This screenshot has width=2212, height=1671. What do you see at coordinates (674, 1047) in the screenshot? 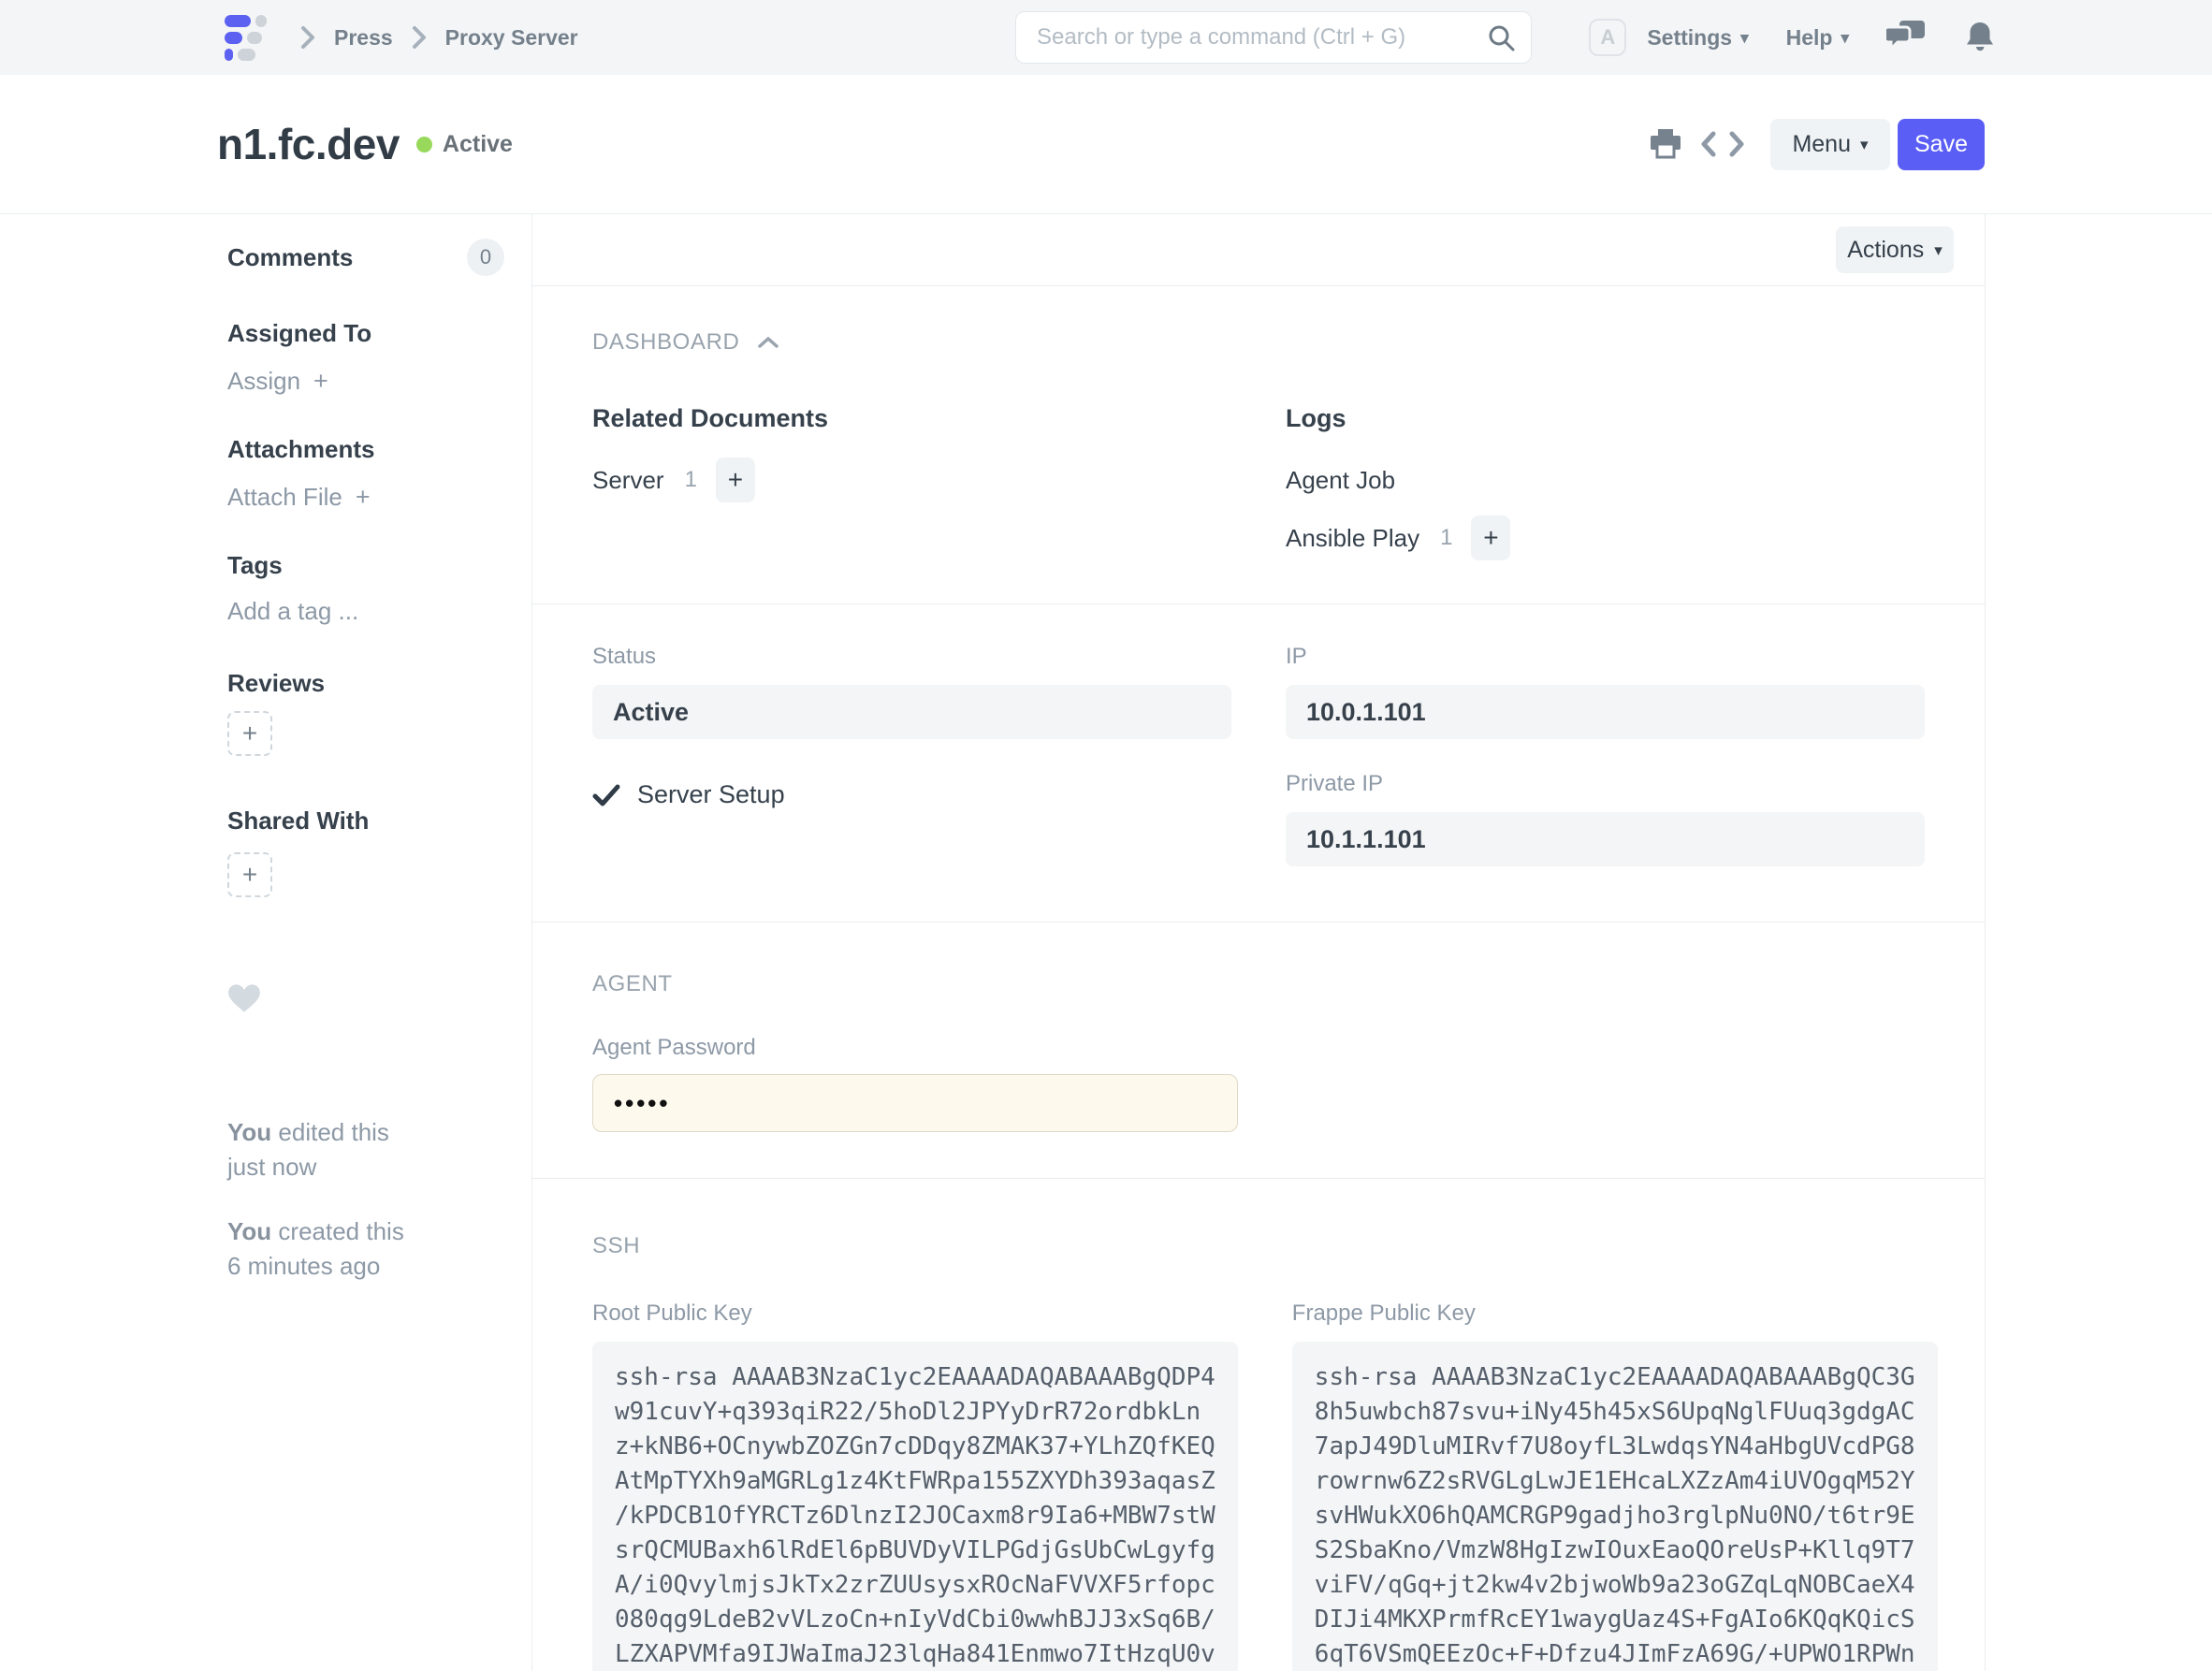
I see `agent-password-label: Agent Password` at bounding box center [674, 1047].